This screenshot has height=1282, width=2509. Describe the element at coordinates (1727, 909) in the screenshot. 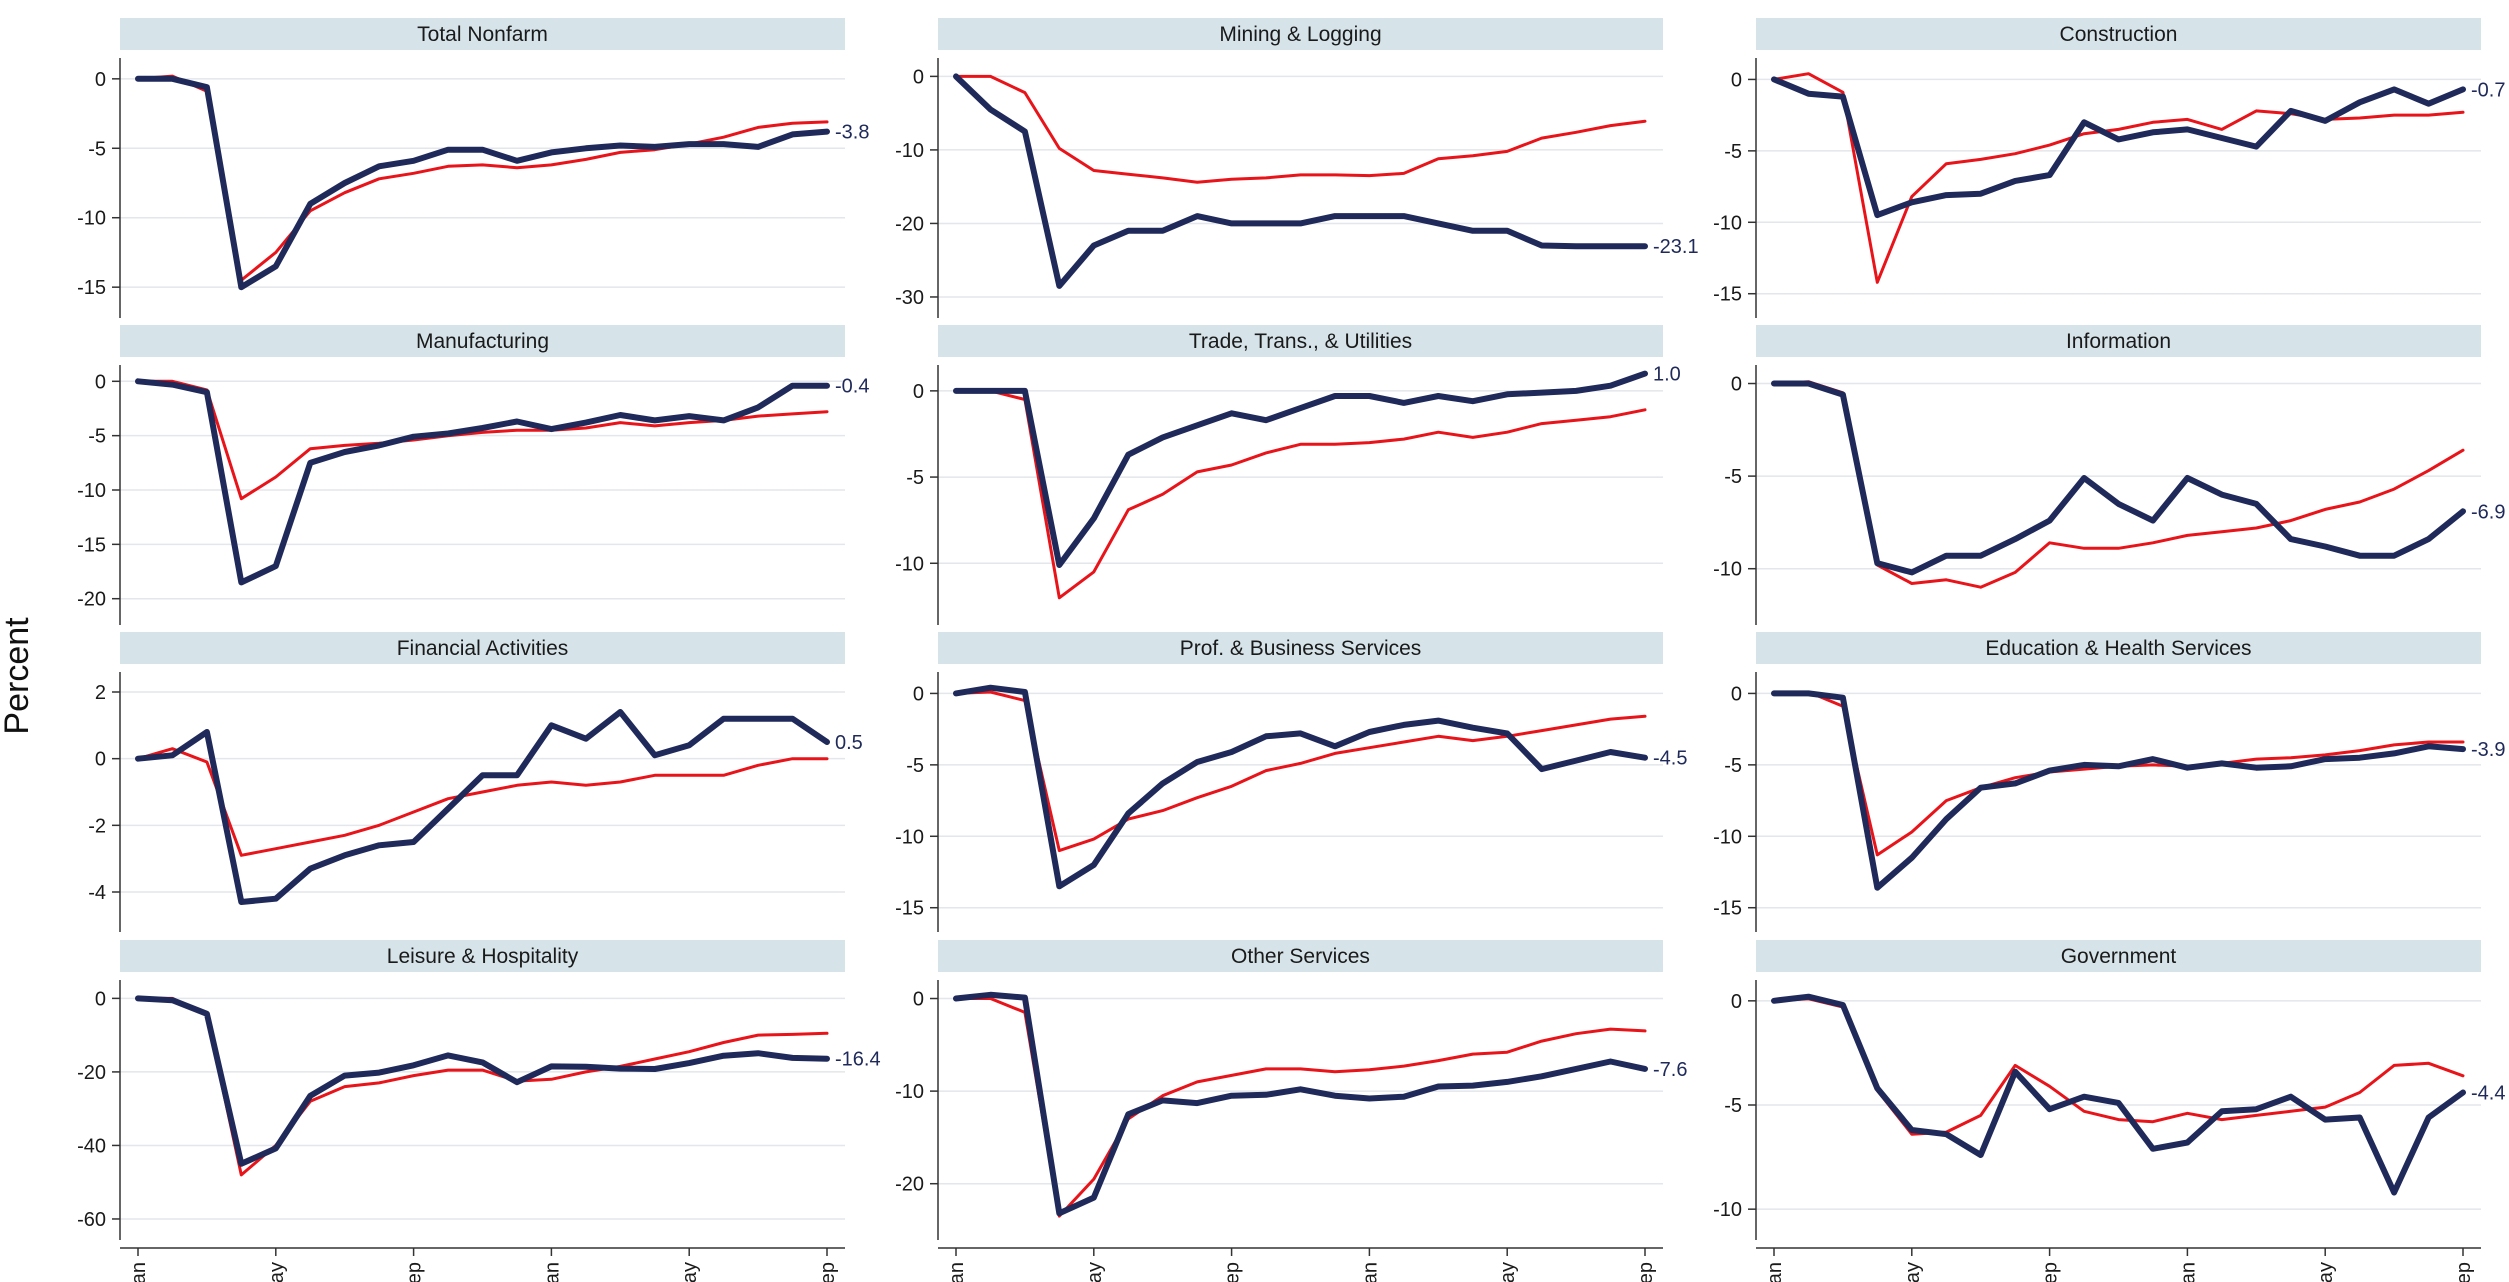

I see `panel-education-and-health-services-y-tick-label: -15` at that location.